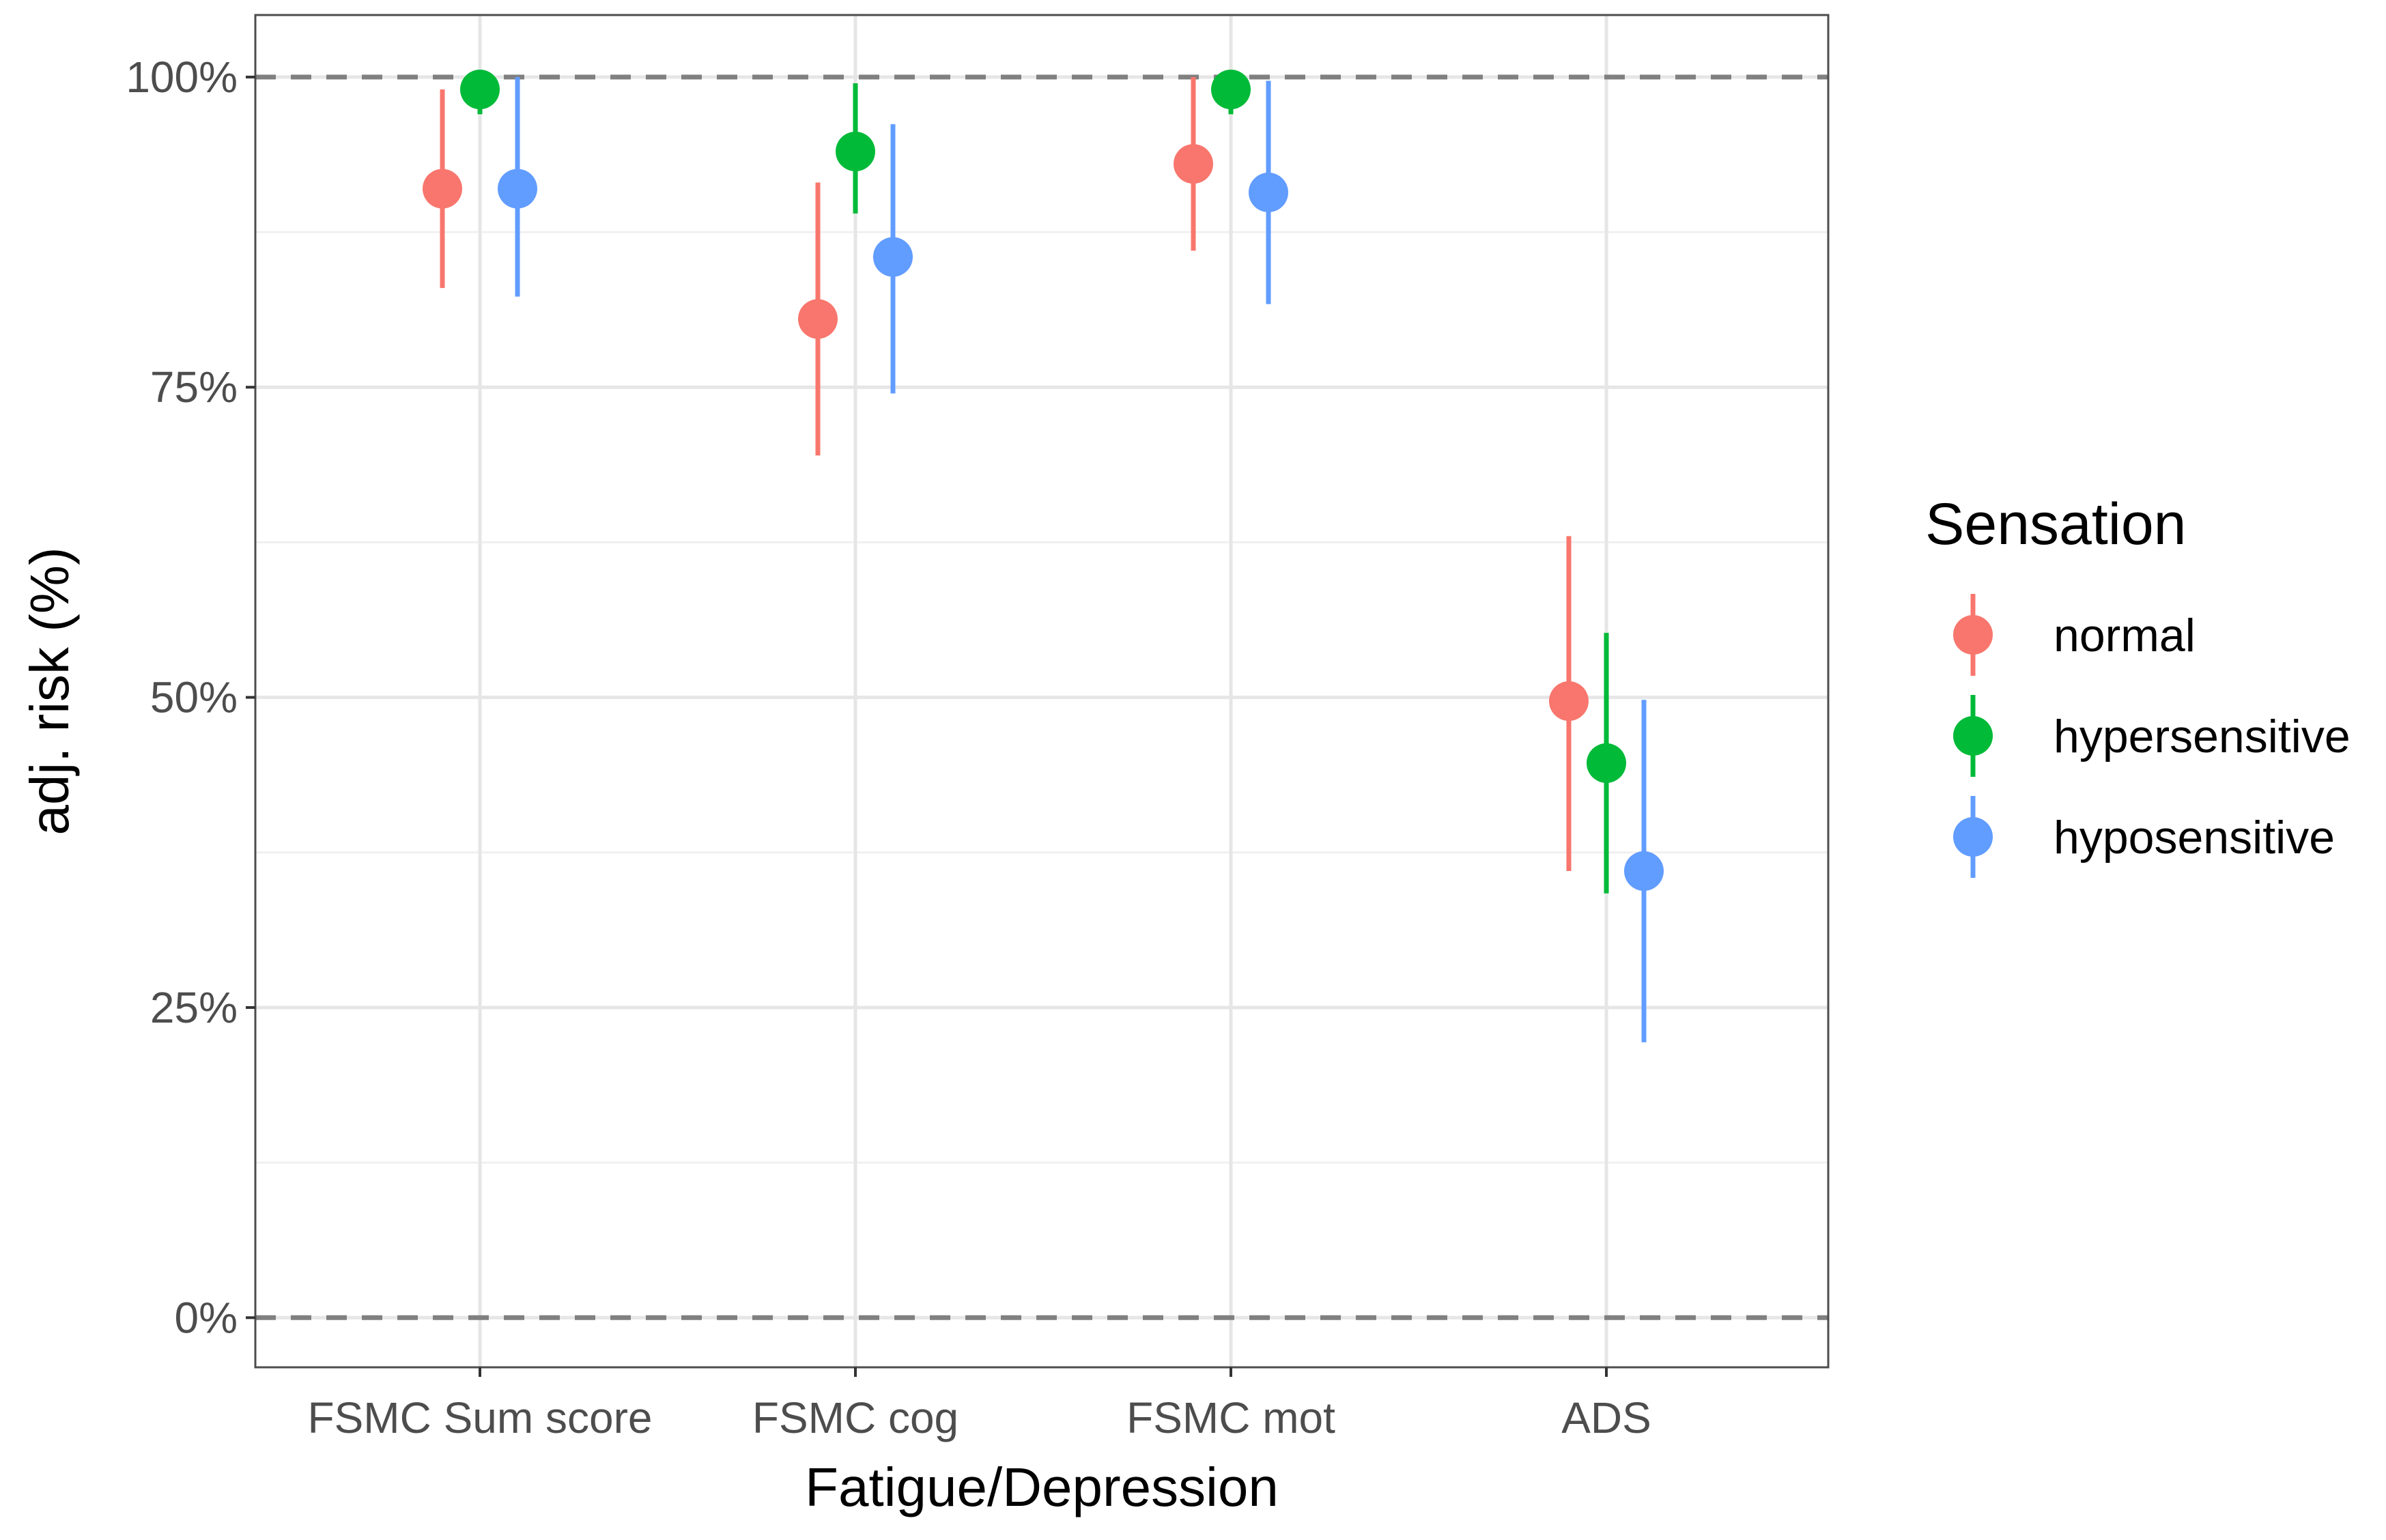 The width and height of the screenshot is (2386, 1540). What do you see at coordinates (1606, 1417) in the screenshot?
I see `x-tick-label: ADS` at bounding box center [1606, 1417].